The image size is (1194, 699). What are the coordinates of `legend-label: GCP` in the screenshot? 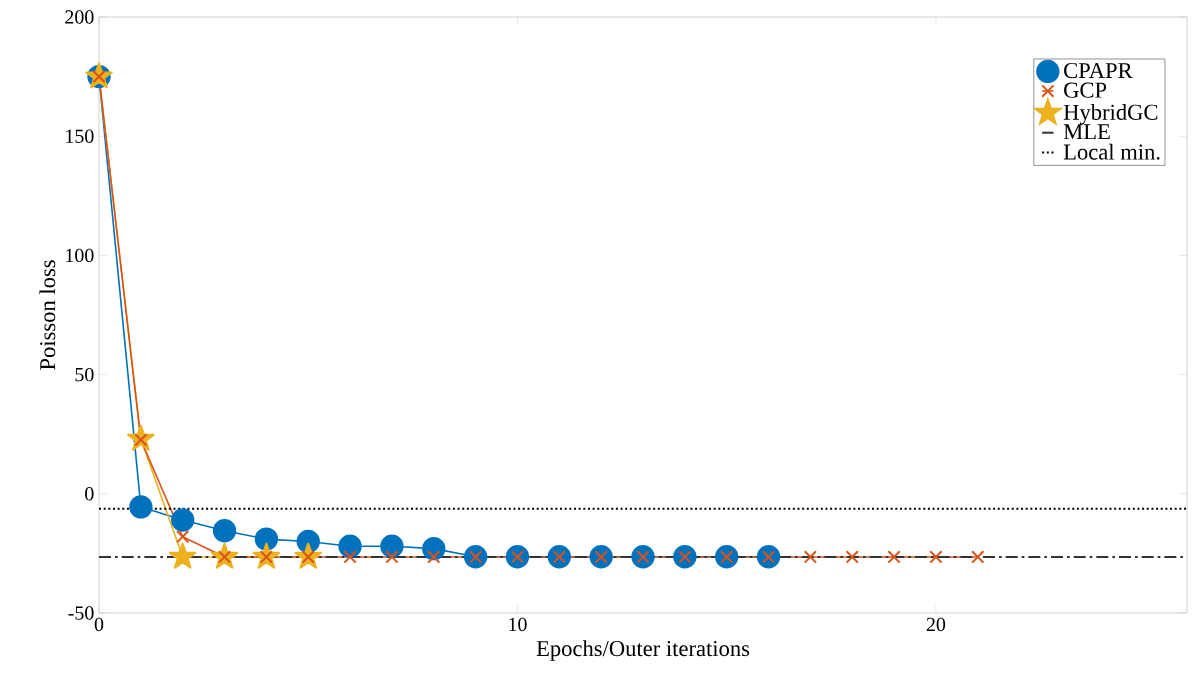 It's located at (1085, 90).